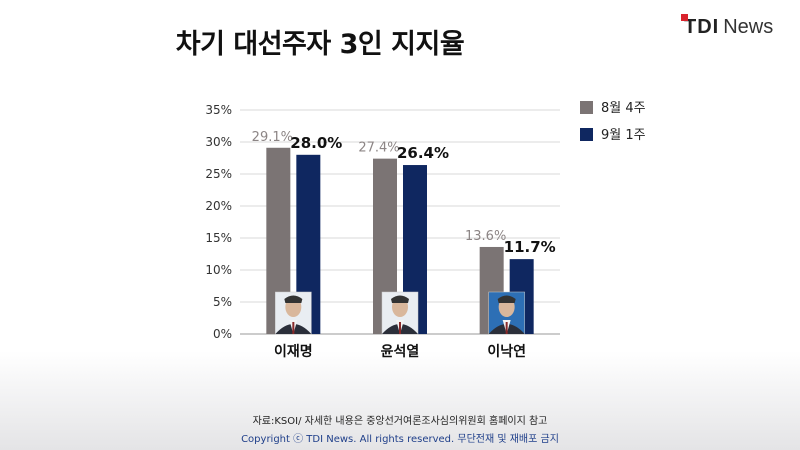 The width and height of the screenshot is (800, 450). Describe the element at coordinates (218, 206) in the screenshot. I see `y-tick-label: 20%` at that location.